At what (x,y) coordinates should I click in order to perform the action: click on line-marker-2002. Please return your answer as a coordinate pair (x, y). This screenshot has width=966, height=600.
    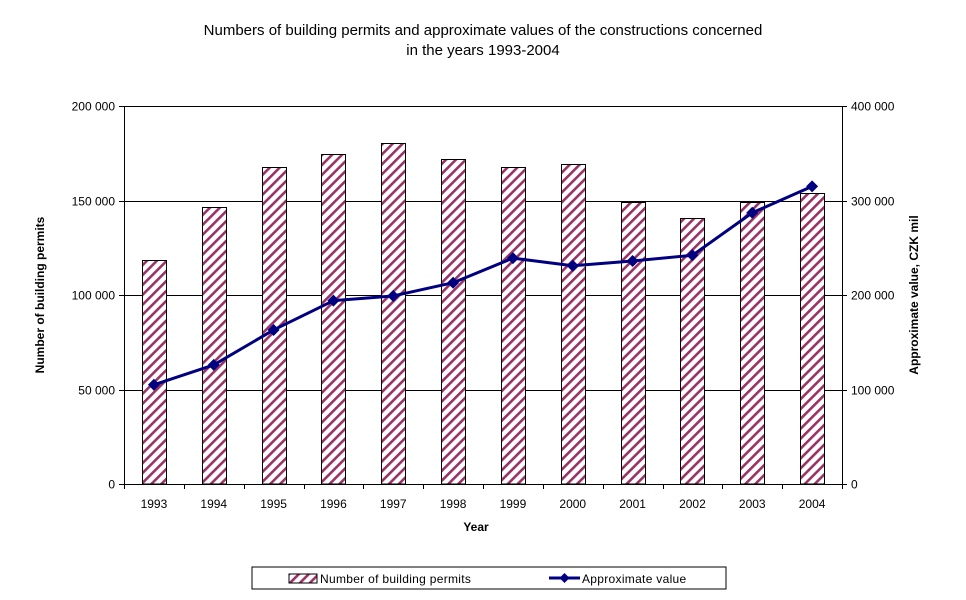
    Looking at the image, I should click on (692, 255).